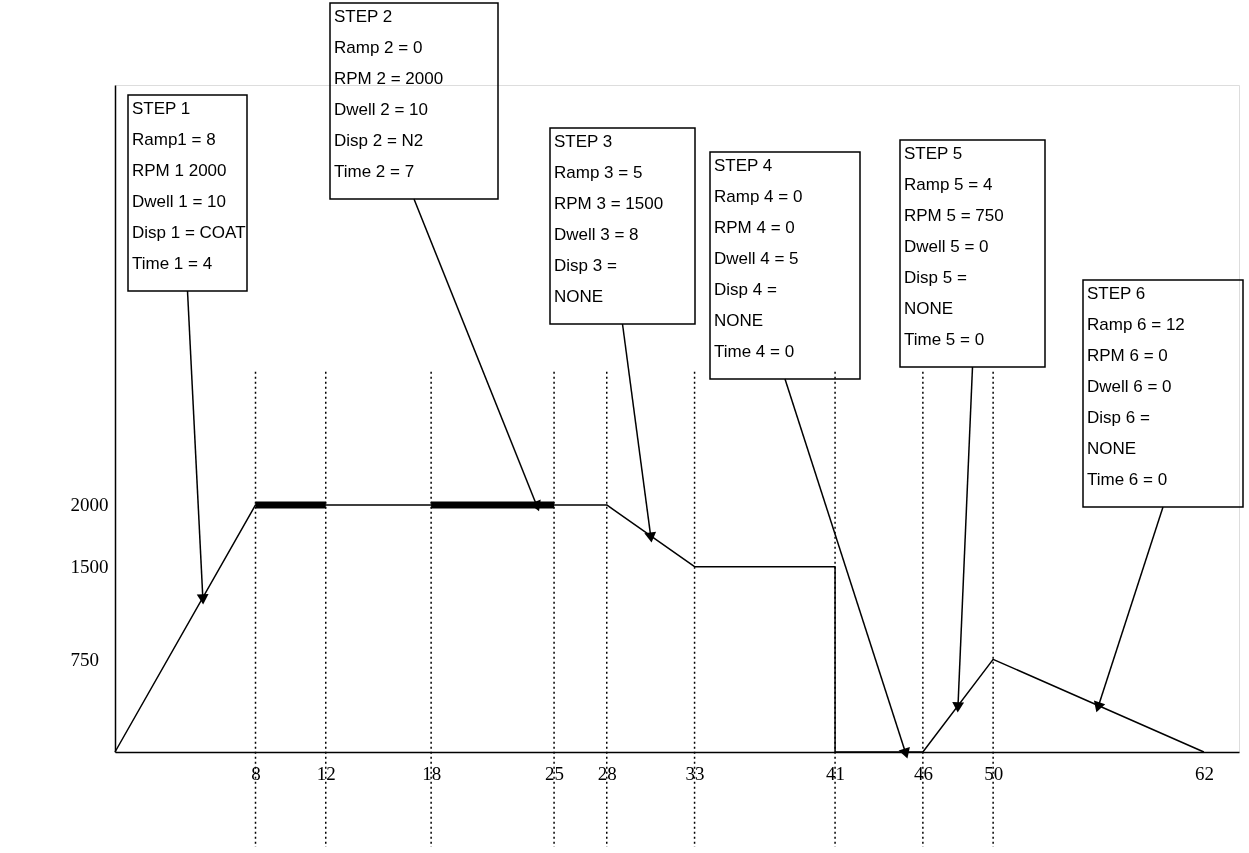 The image size is (1249, 853). I want to click on x-tick-label: 12, so click(326, 773).